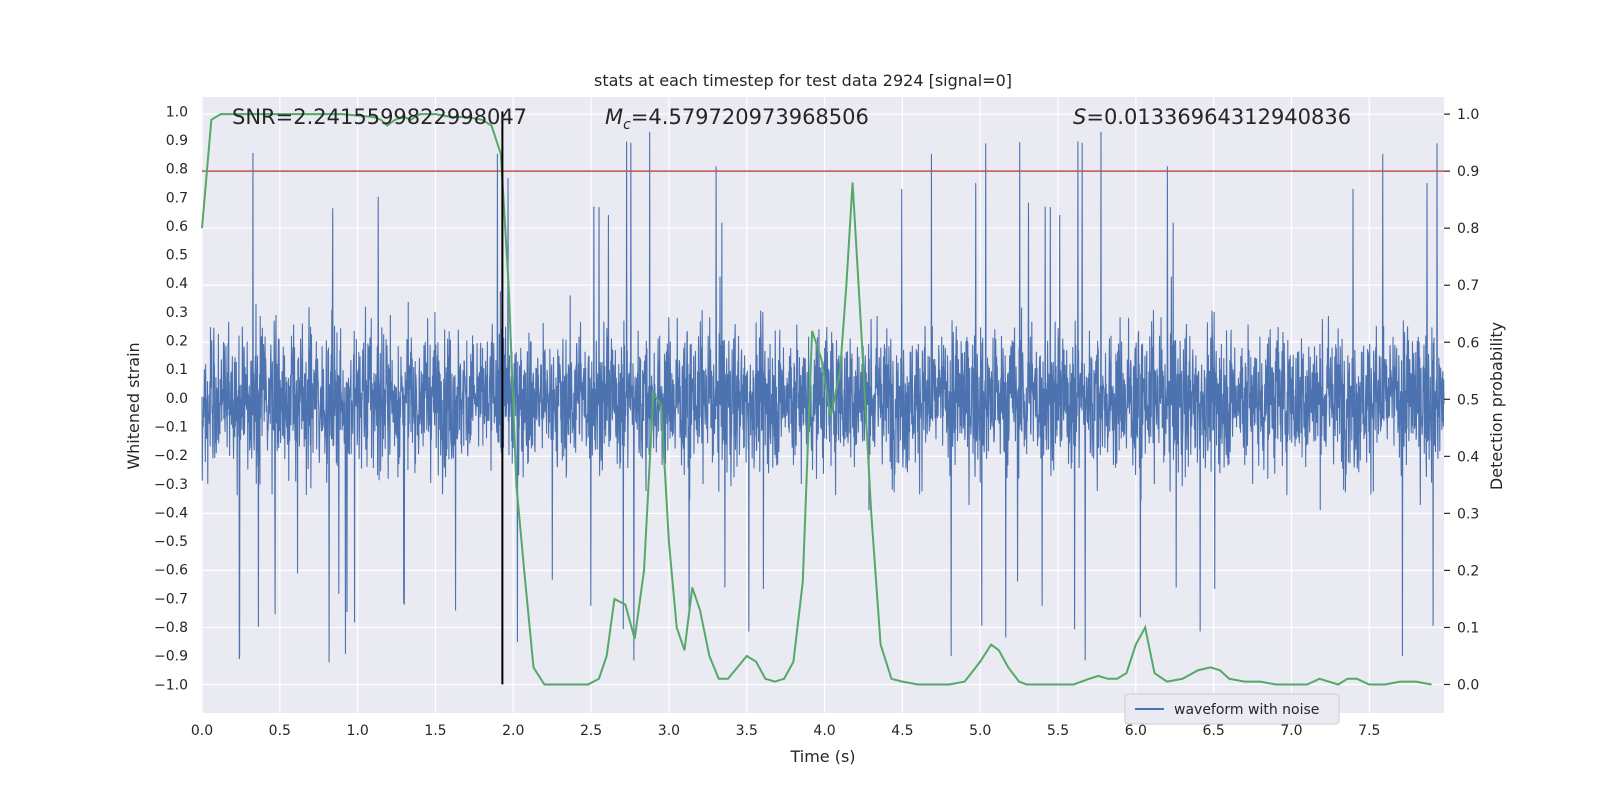 The height and width of the screenshot is (804, 1600). What do you see at coordinates (358, 731) in the screenshot?
I see `x-tick-label: 1.0` at bounding box center [358, 731].